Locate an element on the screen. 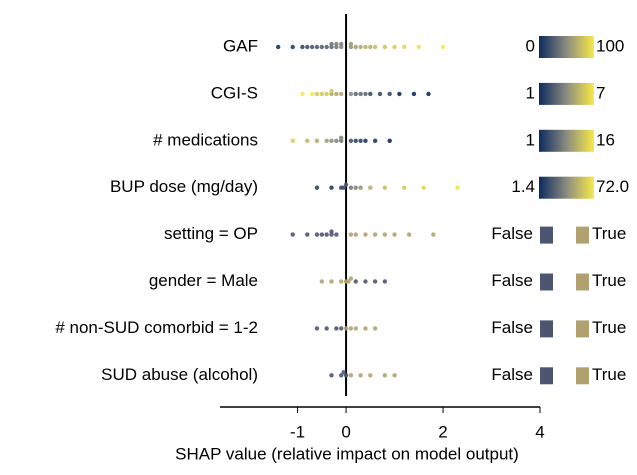  feature-label: GAF is located at coordinates (240, 45).